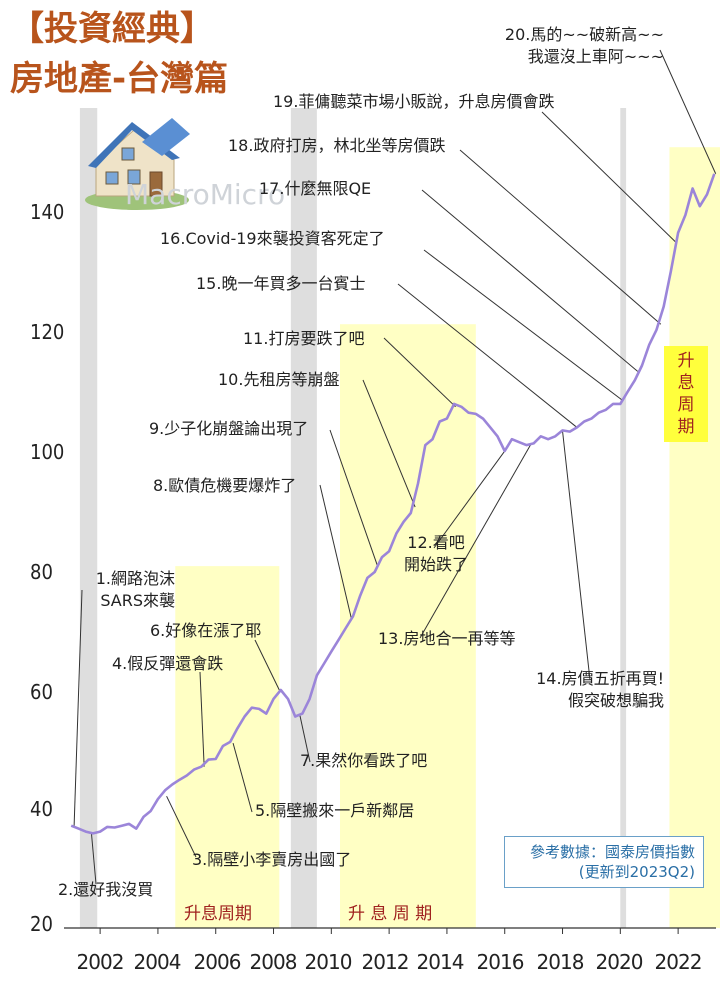 This screenshot has height=986, width=720. What do you see at coordinates (335, 810) in the screenshot?
I see `annotation-5: 5.隔壁搬來一戶新鄰居` at bounding box center [335, 810].